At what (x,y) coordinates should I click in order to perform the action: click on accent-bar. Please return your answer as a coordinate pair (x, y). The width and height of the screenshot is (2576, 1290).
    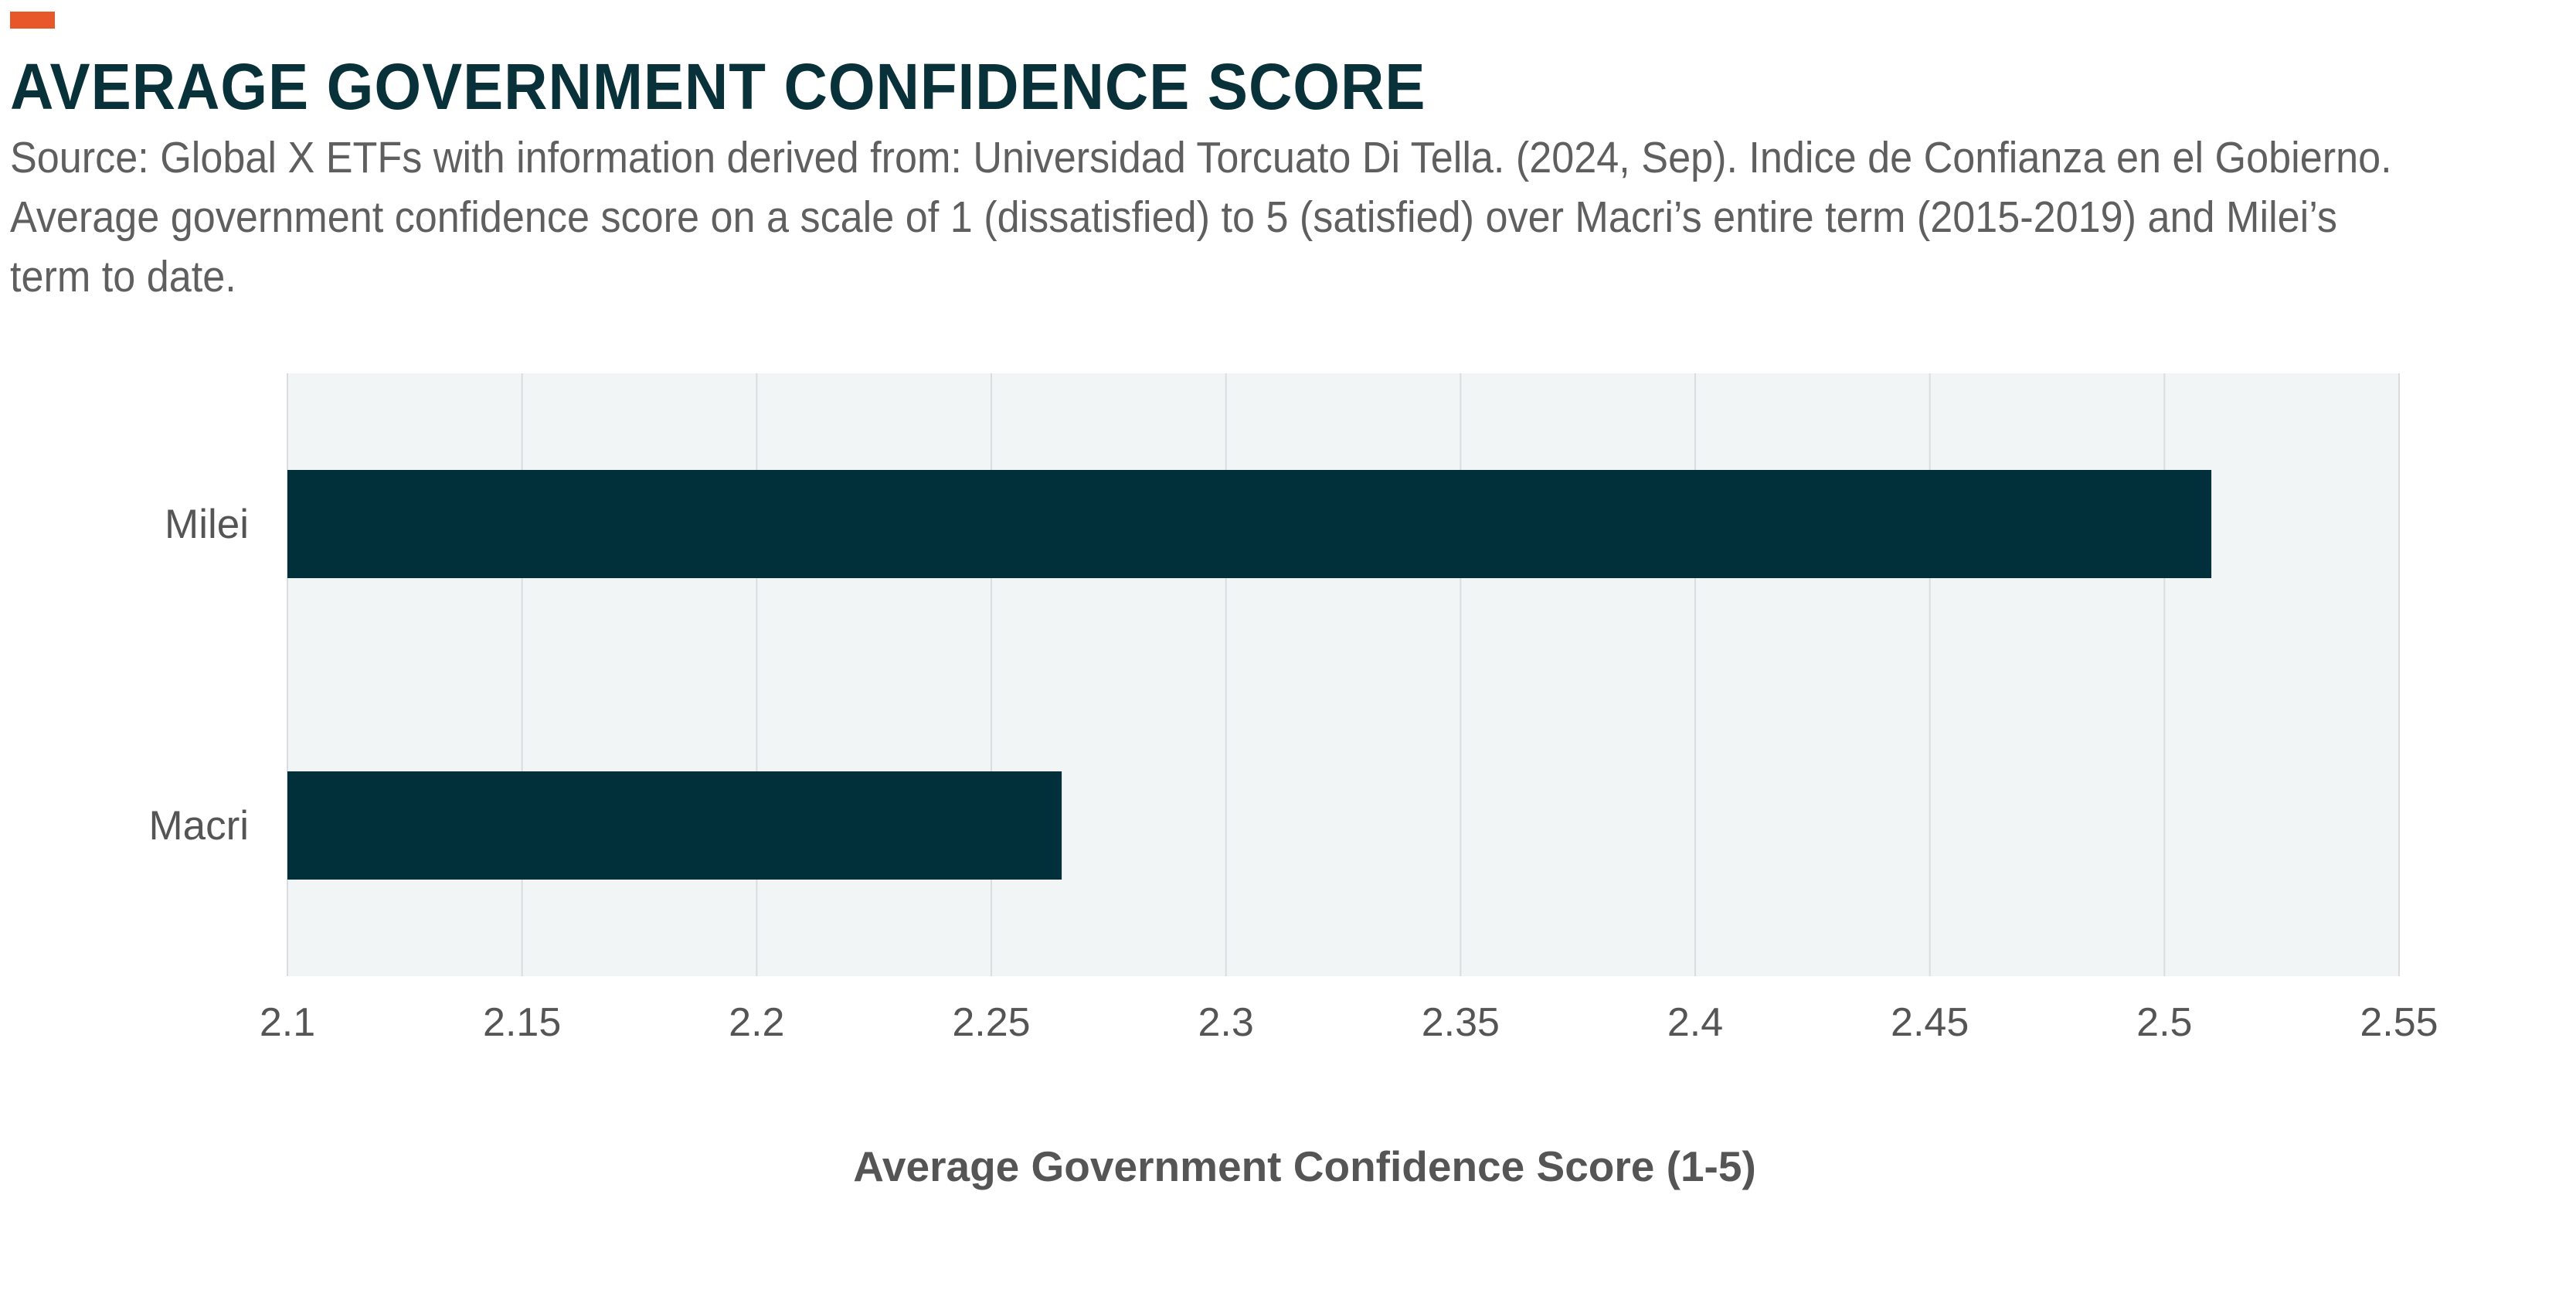
    Looking at the image, I should click on (32, 20).